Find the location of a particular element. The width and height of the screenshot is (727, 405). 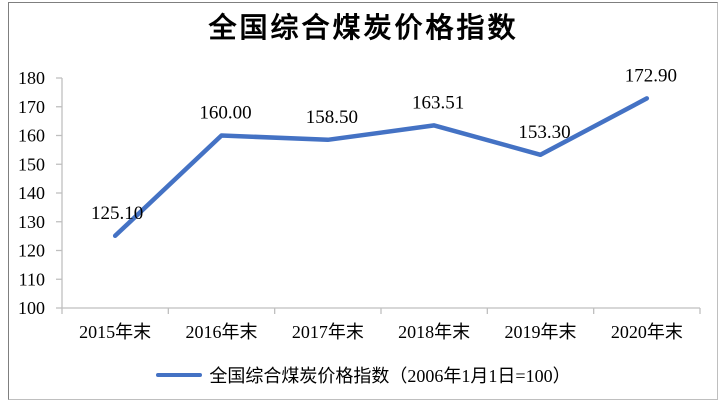

y-tick-label: 130 is located at coordinates (31, 222).